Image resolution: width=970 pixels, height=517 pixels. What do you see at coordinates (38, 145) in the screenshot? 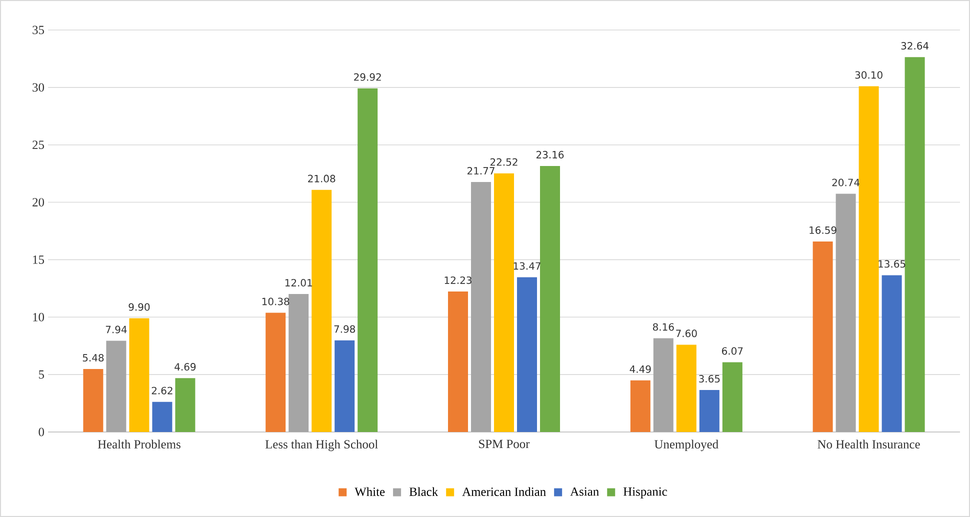
I see `y-tick-label: 25` at bounding box center [38, 145].